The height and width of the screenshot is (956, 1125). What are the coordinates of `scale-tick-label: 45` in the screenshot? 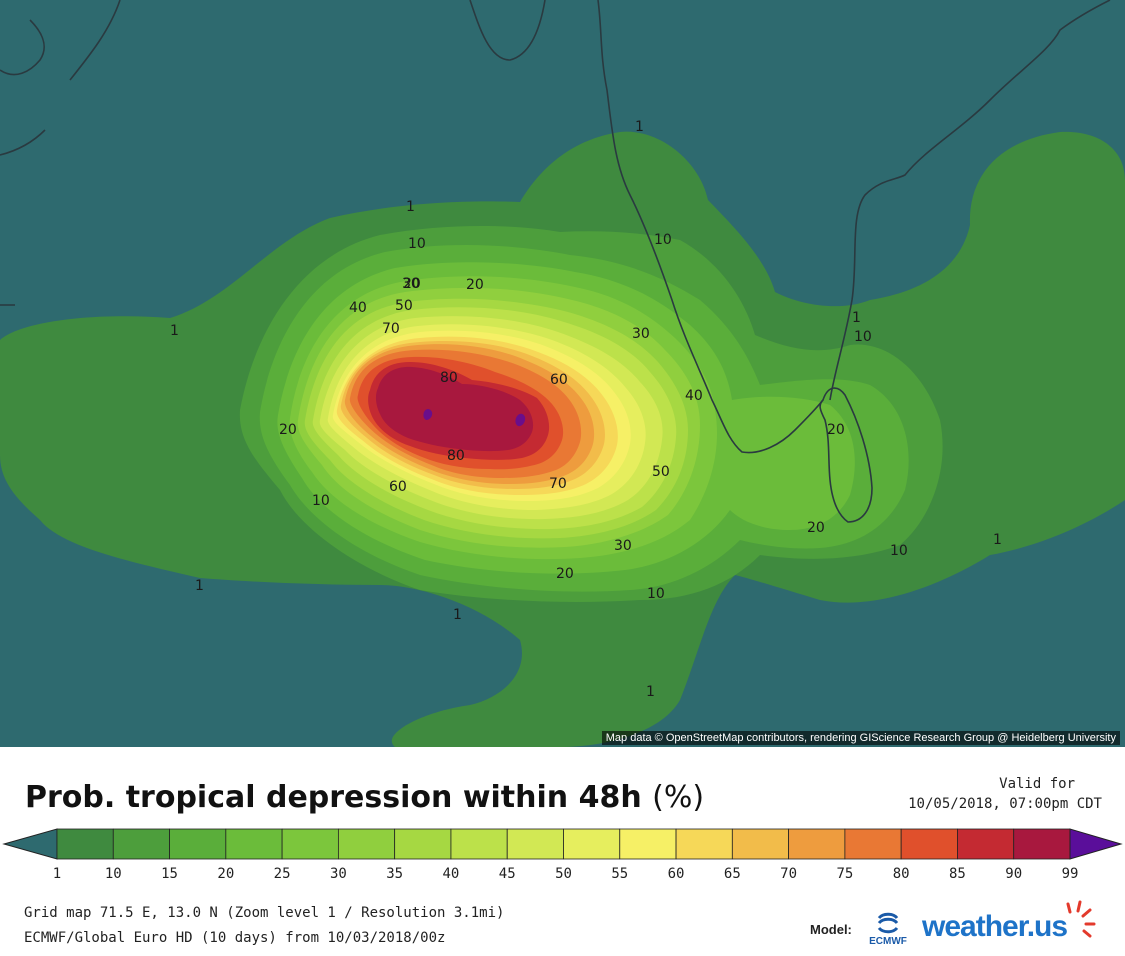 It's located at (507, 874).